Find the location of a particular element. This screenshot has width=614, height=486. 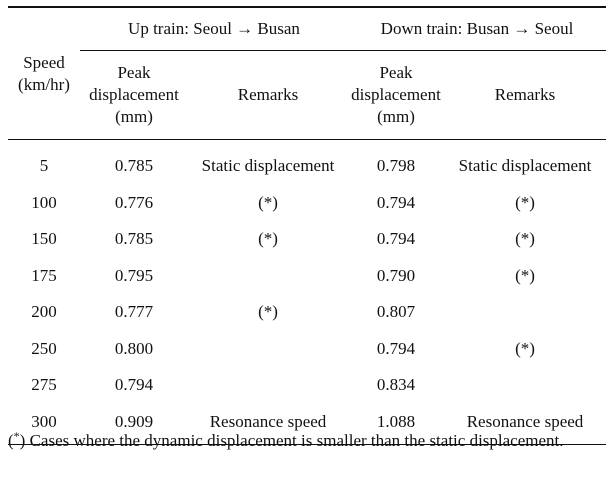

down-disp-cell: 0.807 is located at coordinates (396, 312).